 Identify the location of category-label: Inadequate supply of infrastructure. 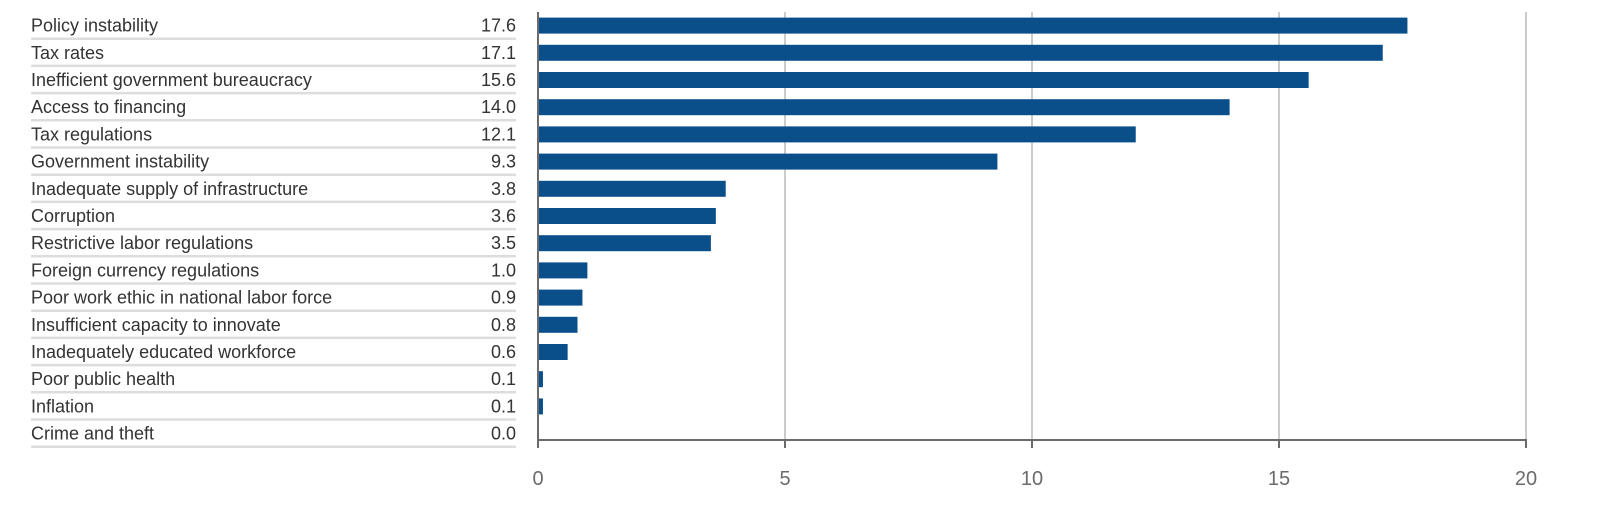
(169, 189).